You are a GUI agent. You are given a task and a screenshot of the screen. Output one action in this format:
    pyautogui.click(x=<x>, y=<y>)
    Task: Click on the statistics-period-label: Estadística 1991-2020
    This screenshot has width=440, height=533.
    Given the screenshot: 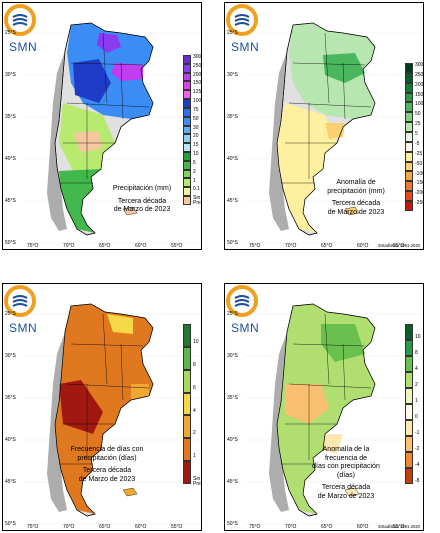 What is the action you would take?
    pyautogui.click(x=399, y=526)
    